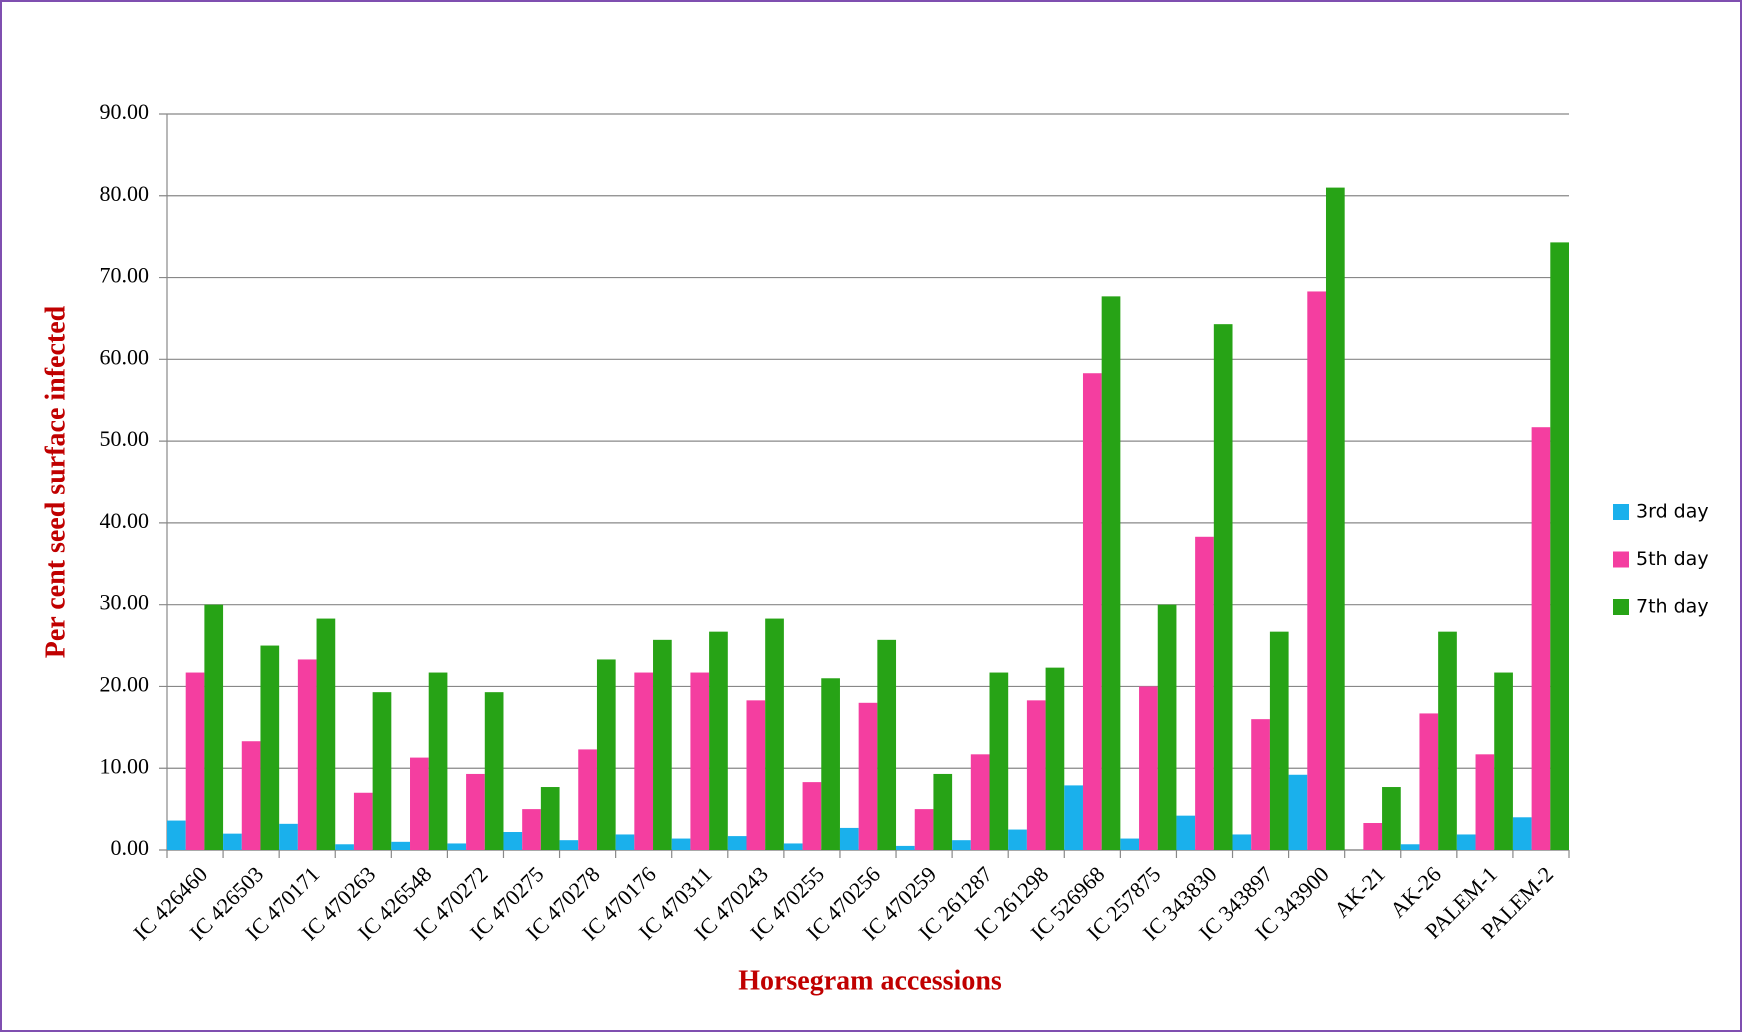 The image size is (1742, 1032). I want to click on y-tick-label: 70.00, so click(125, 275).